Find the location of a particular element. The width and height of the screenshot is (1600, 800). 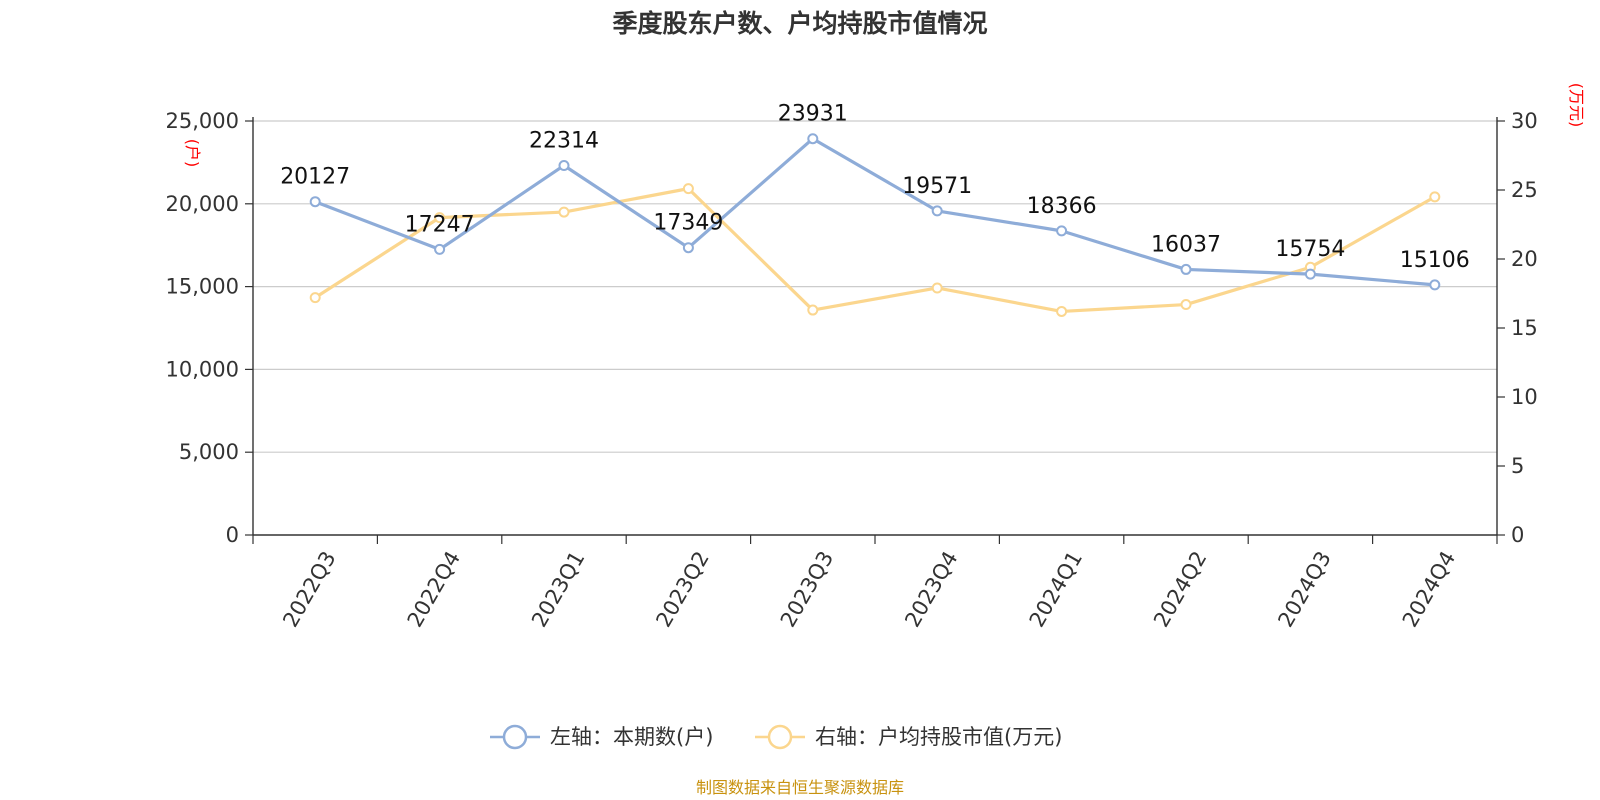

data-label: 20127 is located at coordinates (315, 177).